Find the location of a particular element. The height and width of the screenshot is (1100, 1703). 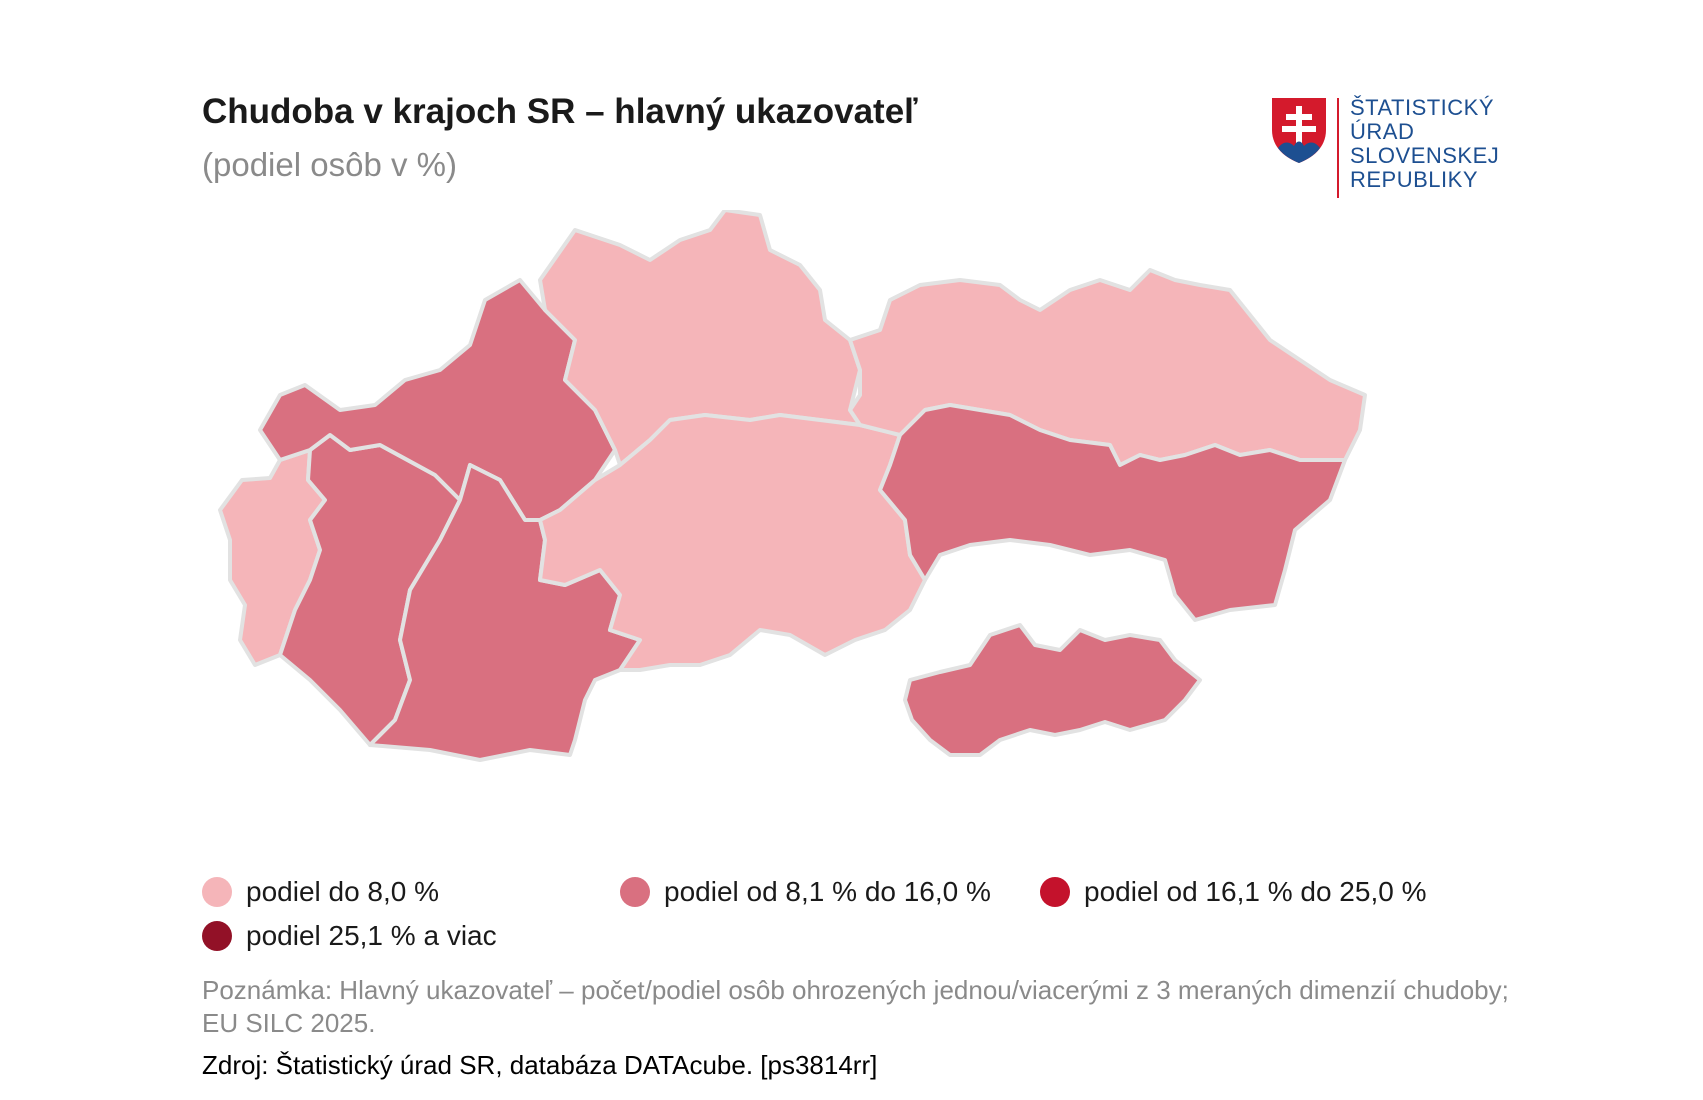

logo-line: REPUBLIKY is located at coordinates (1414, 179).